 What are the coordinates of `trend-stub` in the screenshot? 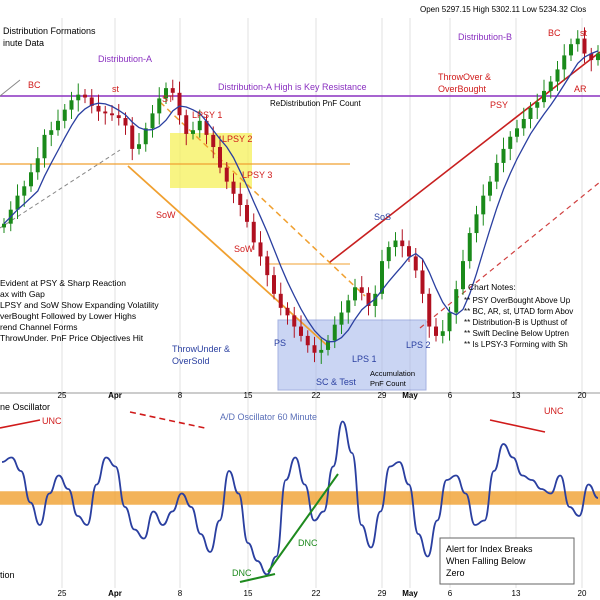 It's located at (10, 88).